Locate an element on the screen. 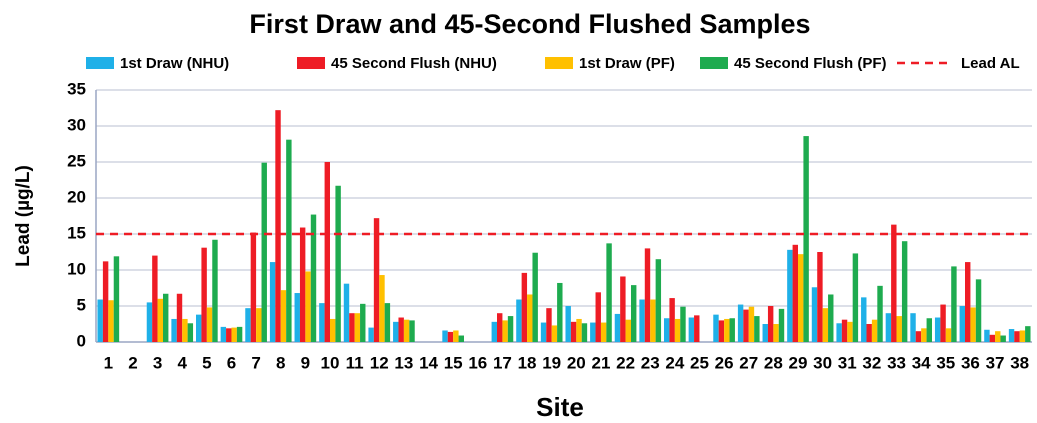  y-tick-label: 25 is located at coordinates (76, 160).